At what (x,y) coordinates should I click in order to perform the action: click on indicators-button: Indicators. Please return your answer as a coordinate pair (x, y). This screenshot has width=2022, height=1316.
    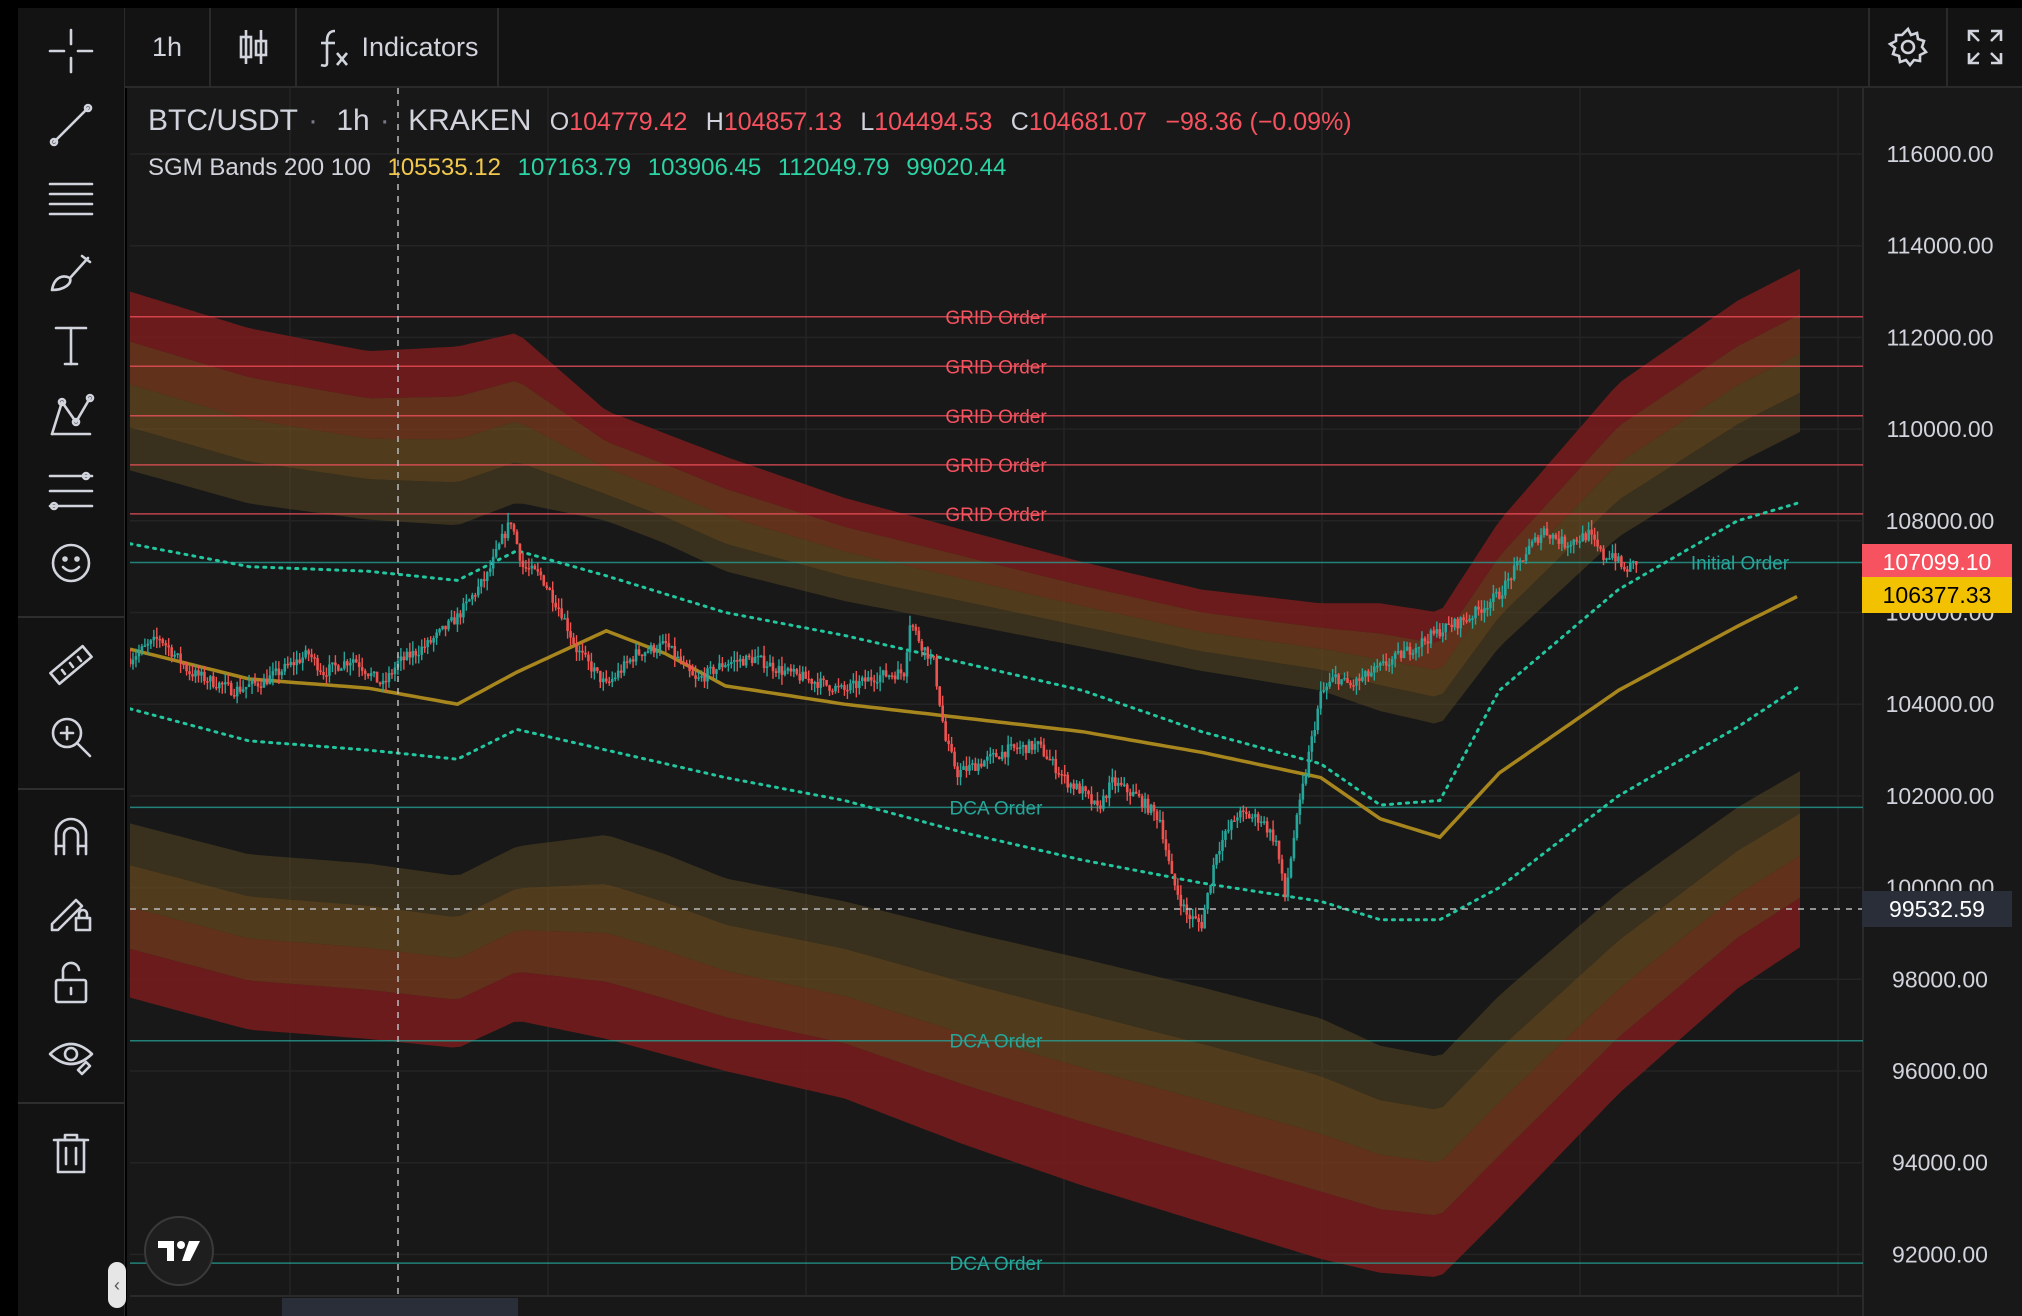
    Looking at the image, I should click on (397, 47).